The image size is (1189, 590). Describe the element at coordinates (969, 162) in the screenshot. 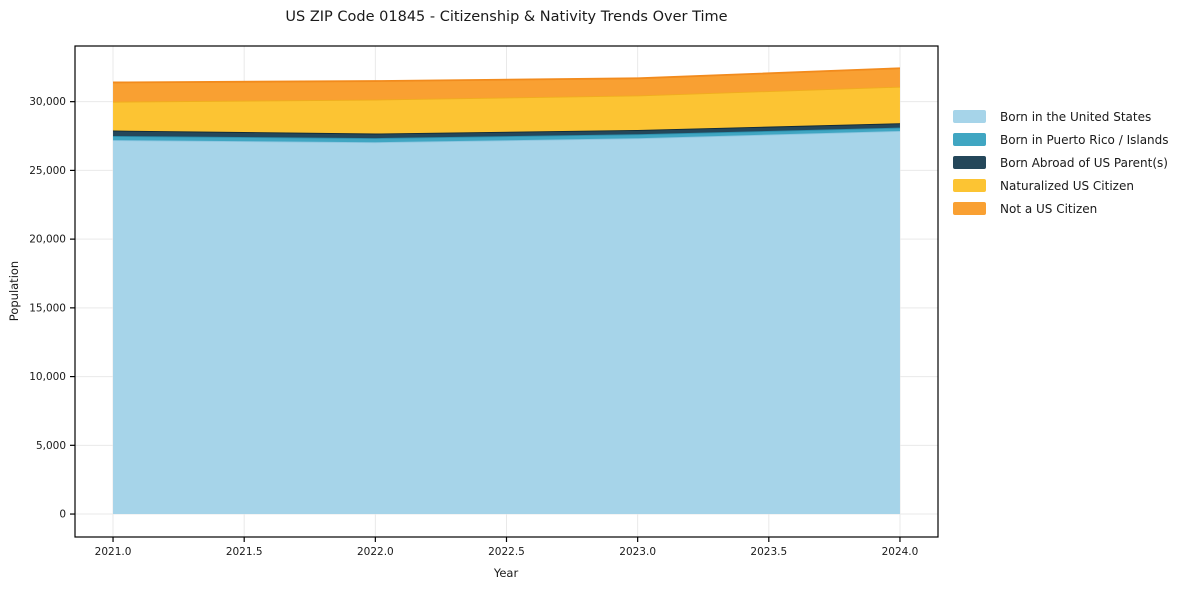

I see `legend-swatch-born-abroad` at that location.